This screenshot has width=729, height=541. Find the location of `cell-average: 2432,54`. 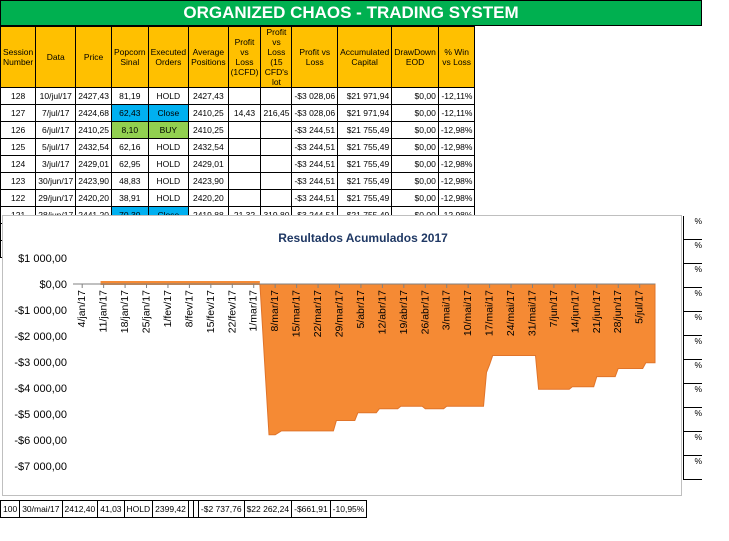

cell-average: 2432,54 is located at coordinates (208, 147).